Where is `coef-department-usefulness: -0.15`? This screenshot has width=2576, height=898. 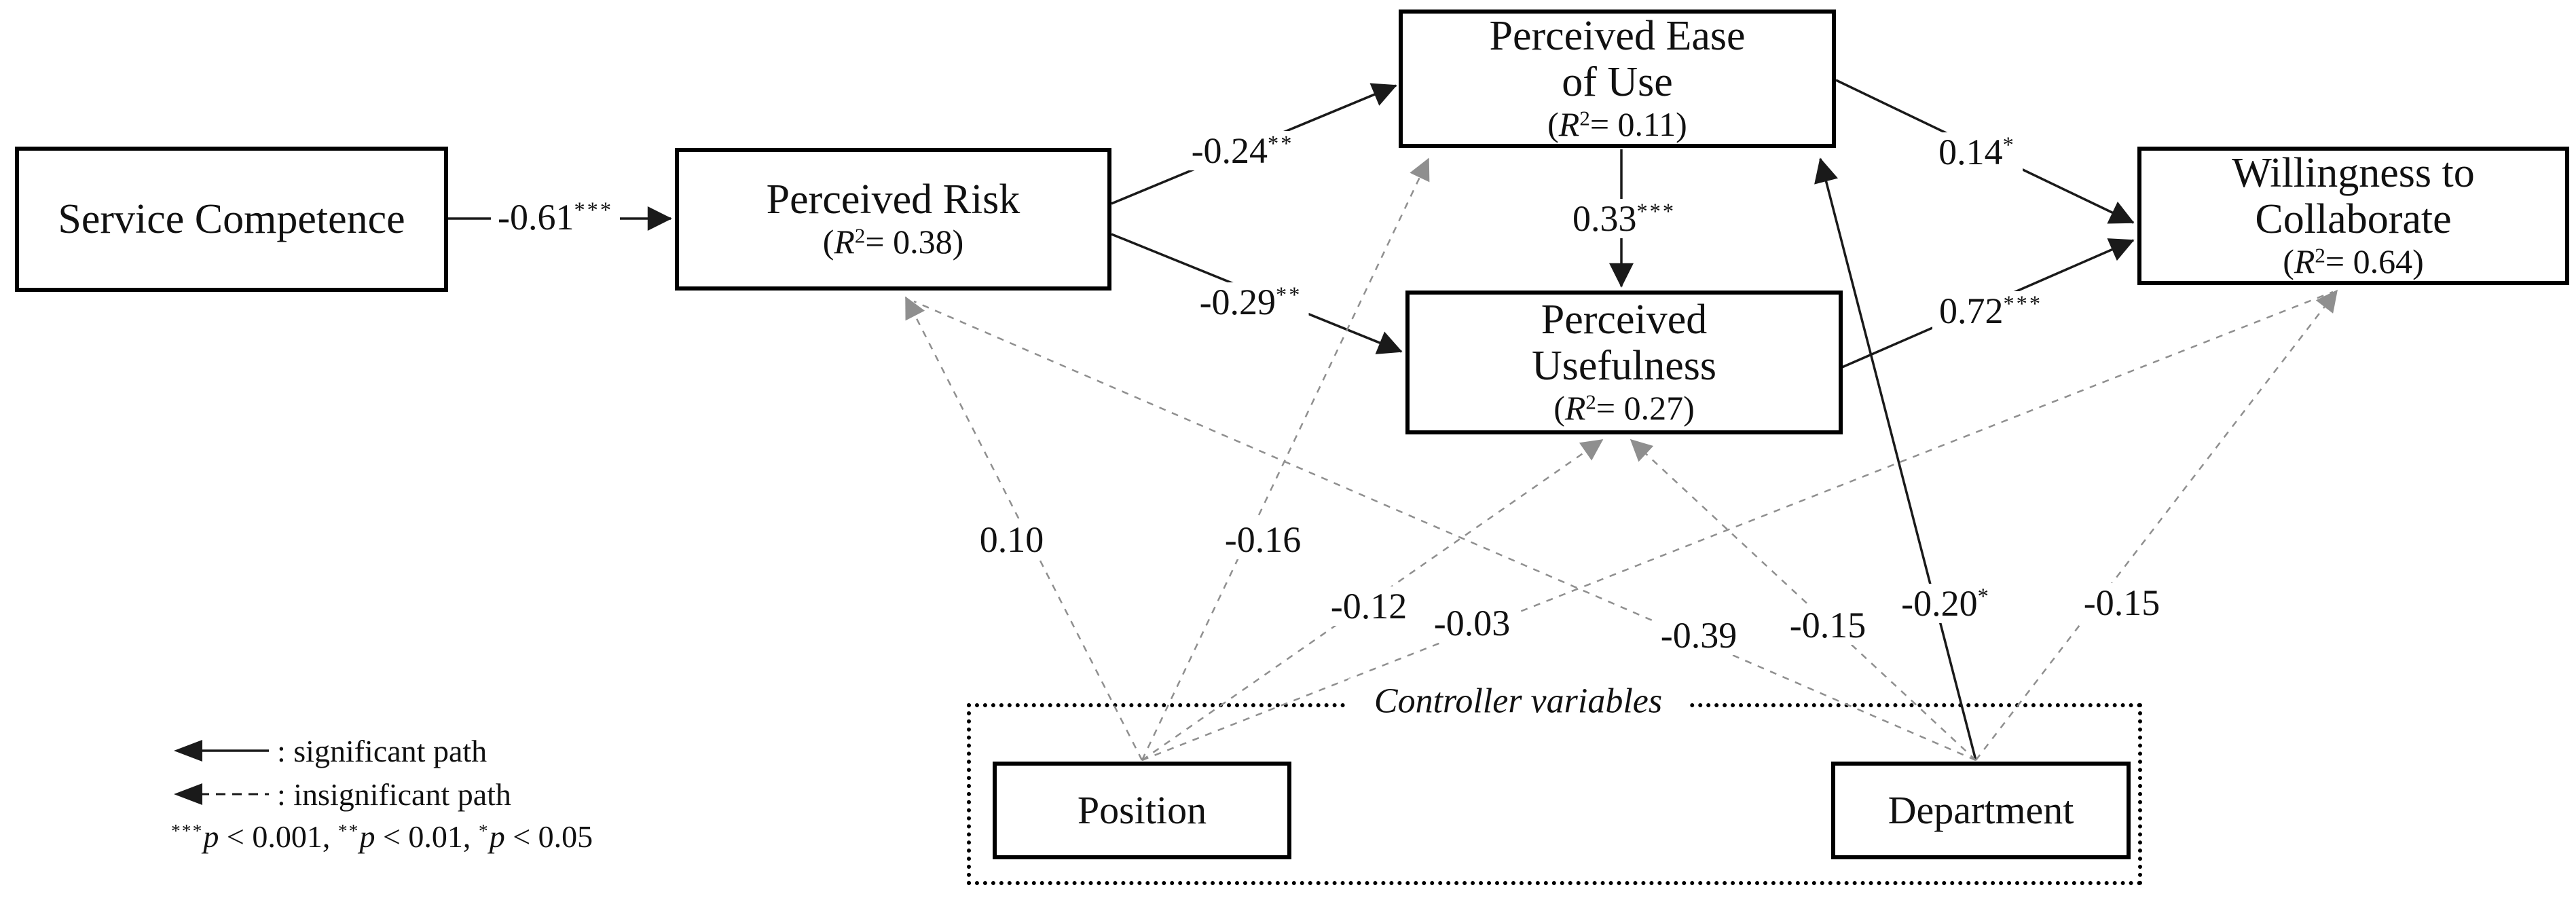 coef-department-usefulness: -0.15 is located at coordinates (1827, 625).